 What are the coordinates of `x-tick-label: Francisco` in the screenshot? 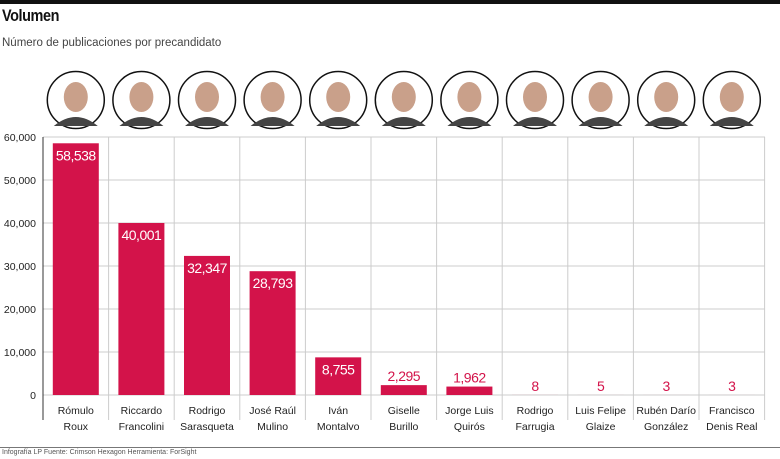 It's located at (732, 411).